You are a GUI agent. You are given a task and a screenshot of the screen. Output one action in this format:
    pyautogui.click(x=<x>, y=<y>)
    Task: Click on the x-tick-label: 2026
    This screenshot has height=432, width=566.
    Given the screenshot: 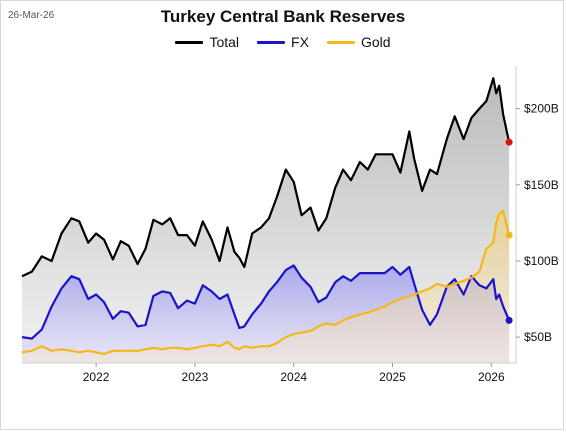 What is the action you would take?
    pyautogui.click(x=491, y=377)
    